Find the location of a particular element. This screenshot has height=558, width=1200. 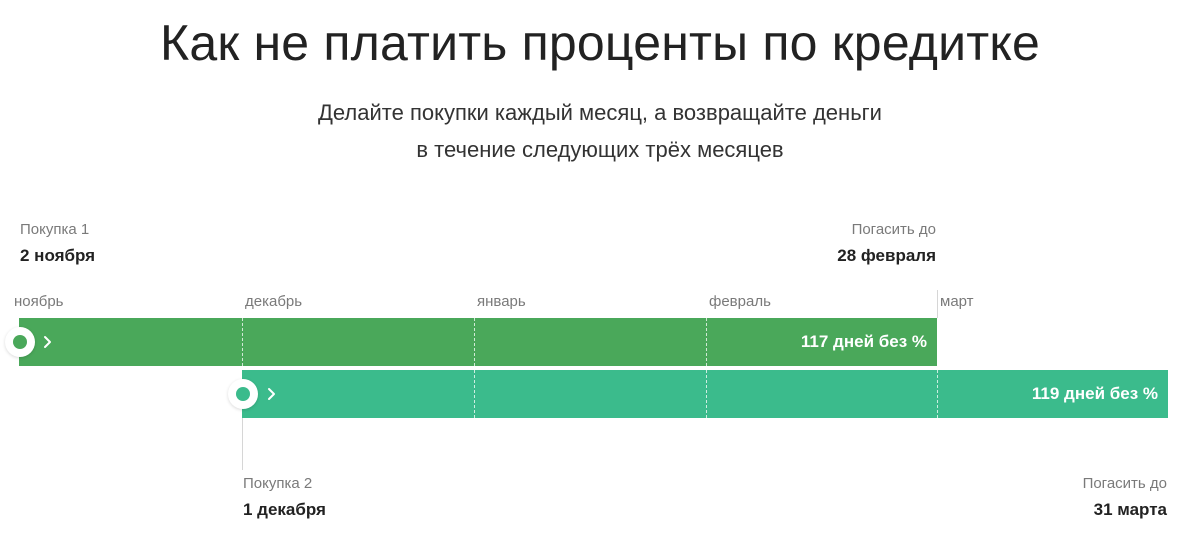

bar2-march-divider is located at coordinates (937, 394).